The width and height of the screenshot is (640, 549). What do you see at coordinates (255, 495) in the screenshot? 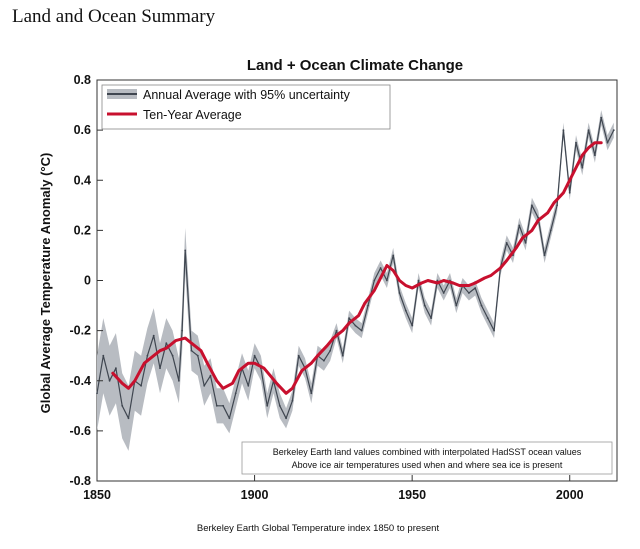
I see `x-tick-label: 1900` at bounding box center [255, 495].